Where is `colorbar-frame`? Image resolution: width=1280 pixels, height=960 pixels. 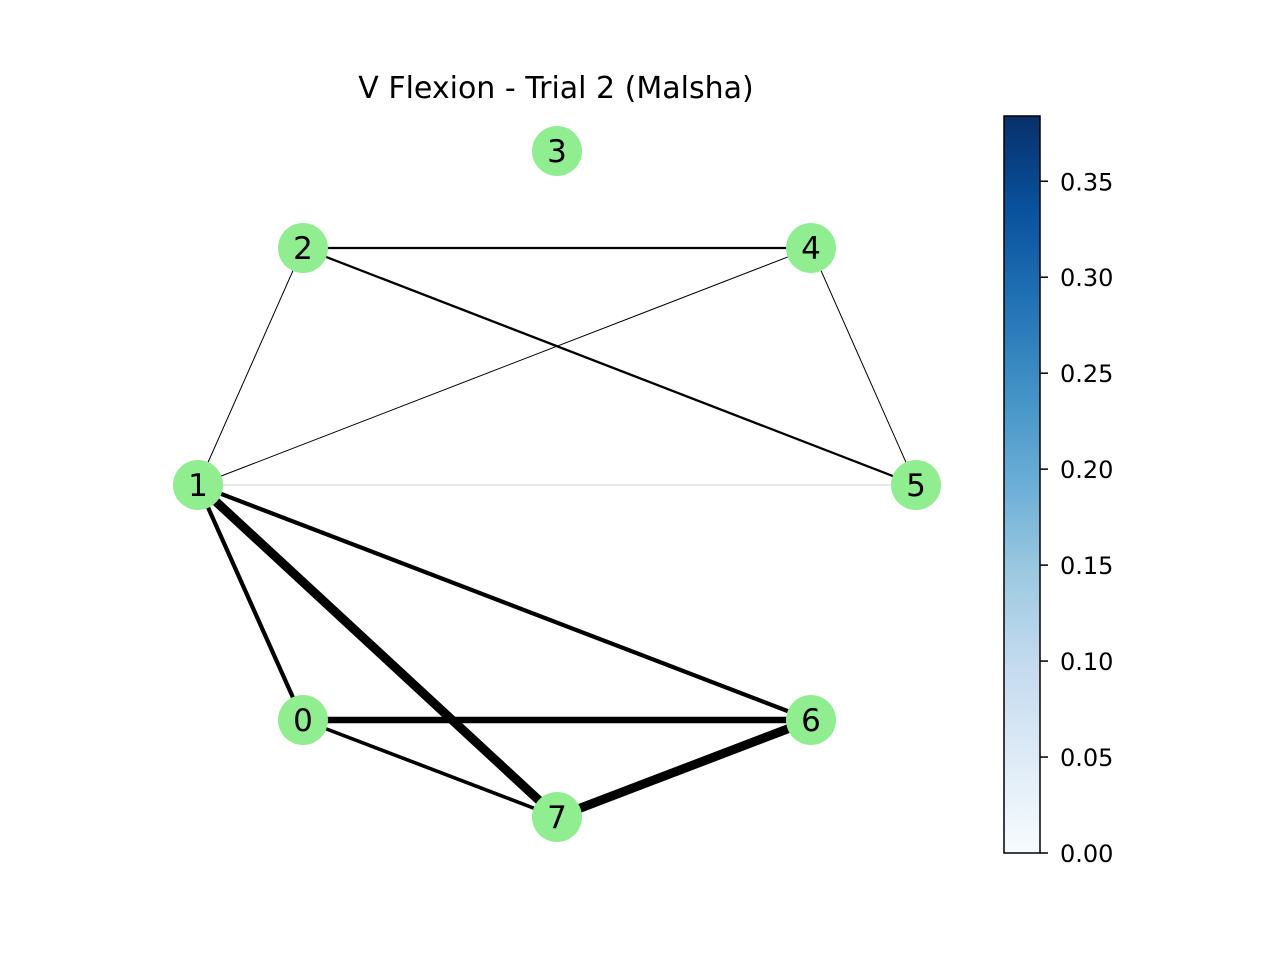
colorbar-frame is located at coordinates (1022, 484).